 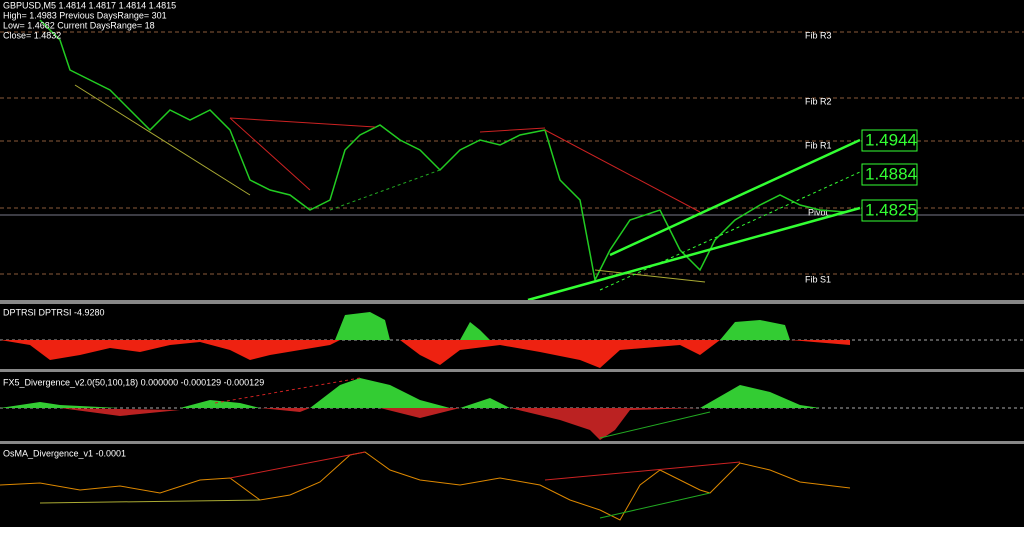 What do you see at coordinates (64, 453) in the screenshot?
I see `pane-title: OsMA_Divergence_v1 -0.0001` at bounding box center [64, 453].